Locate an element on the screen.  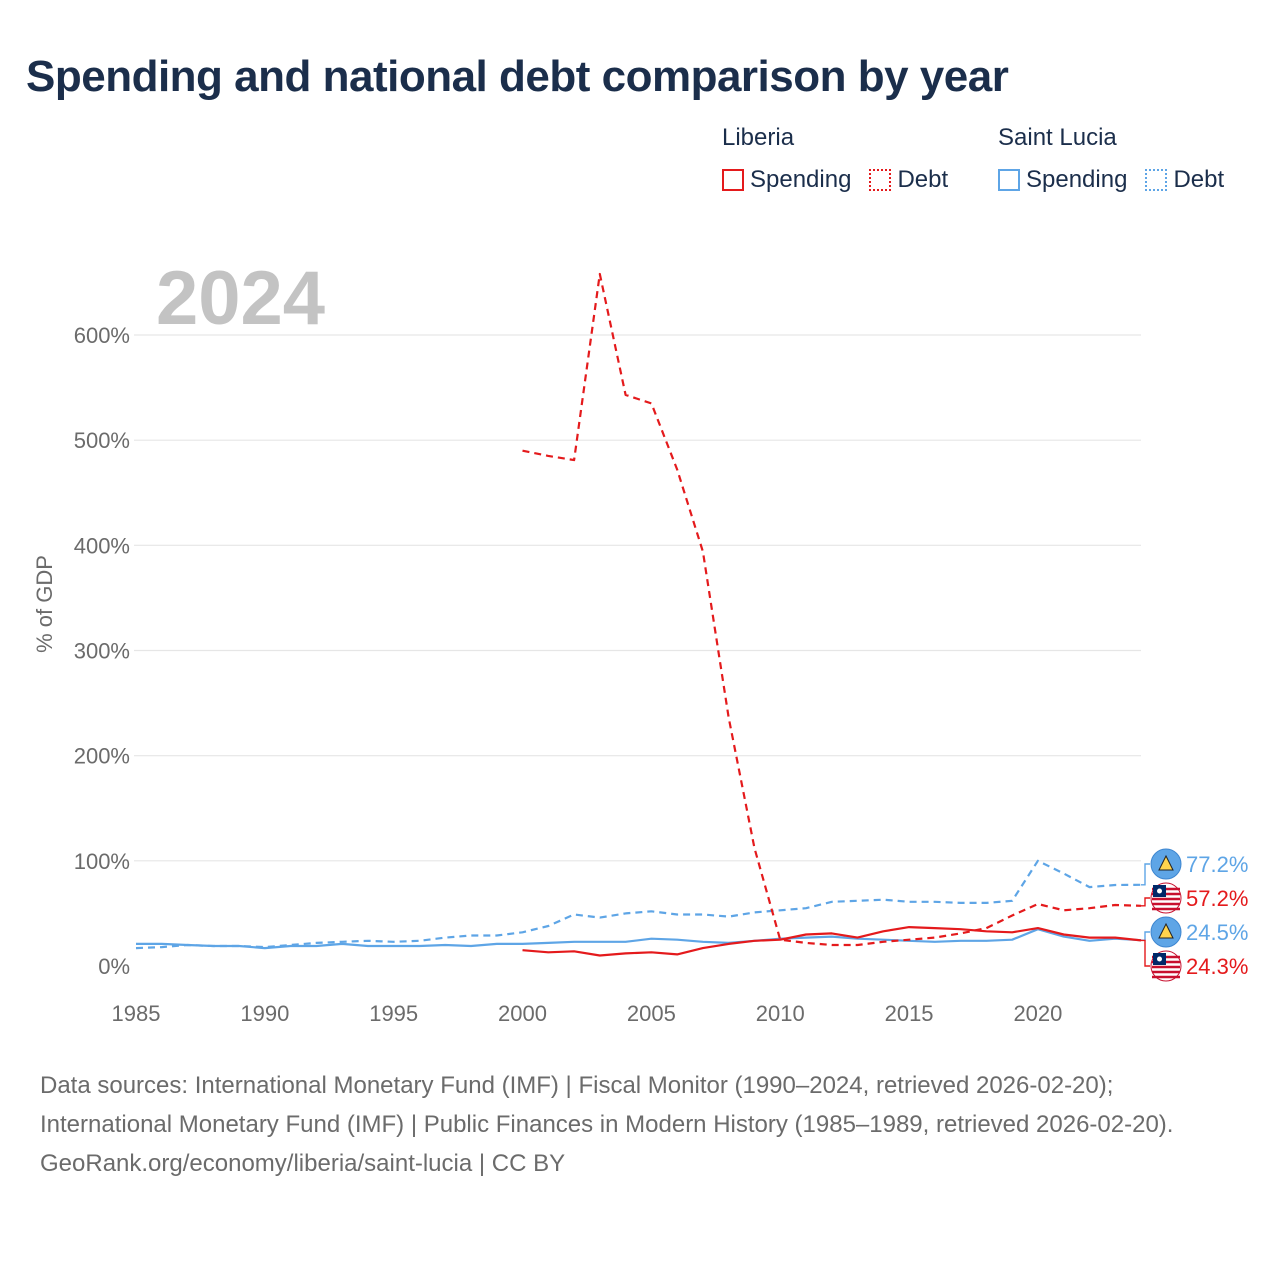
x-tick-label: 1985 is located at coordinates (136, 1013).